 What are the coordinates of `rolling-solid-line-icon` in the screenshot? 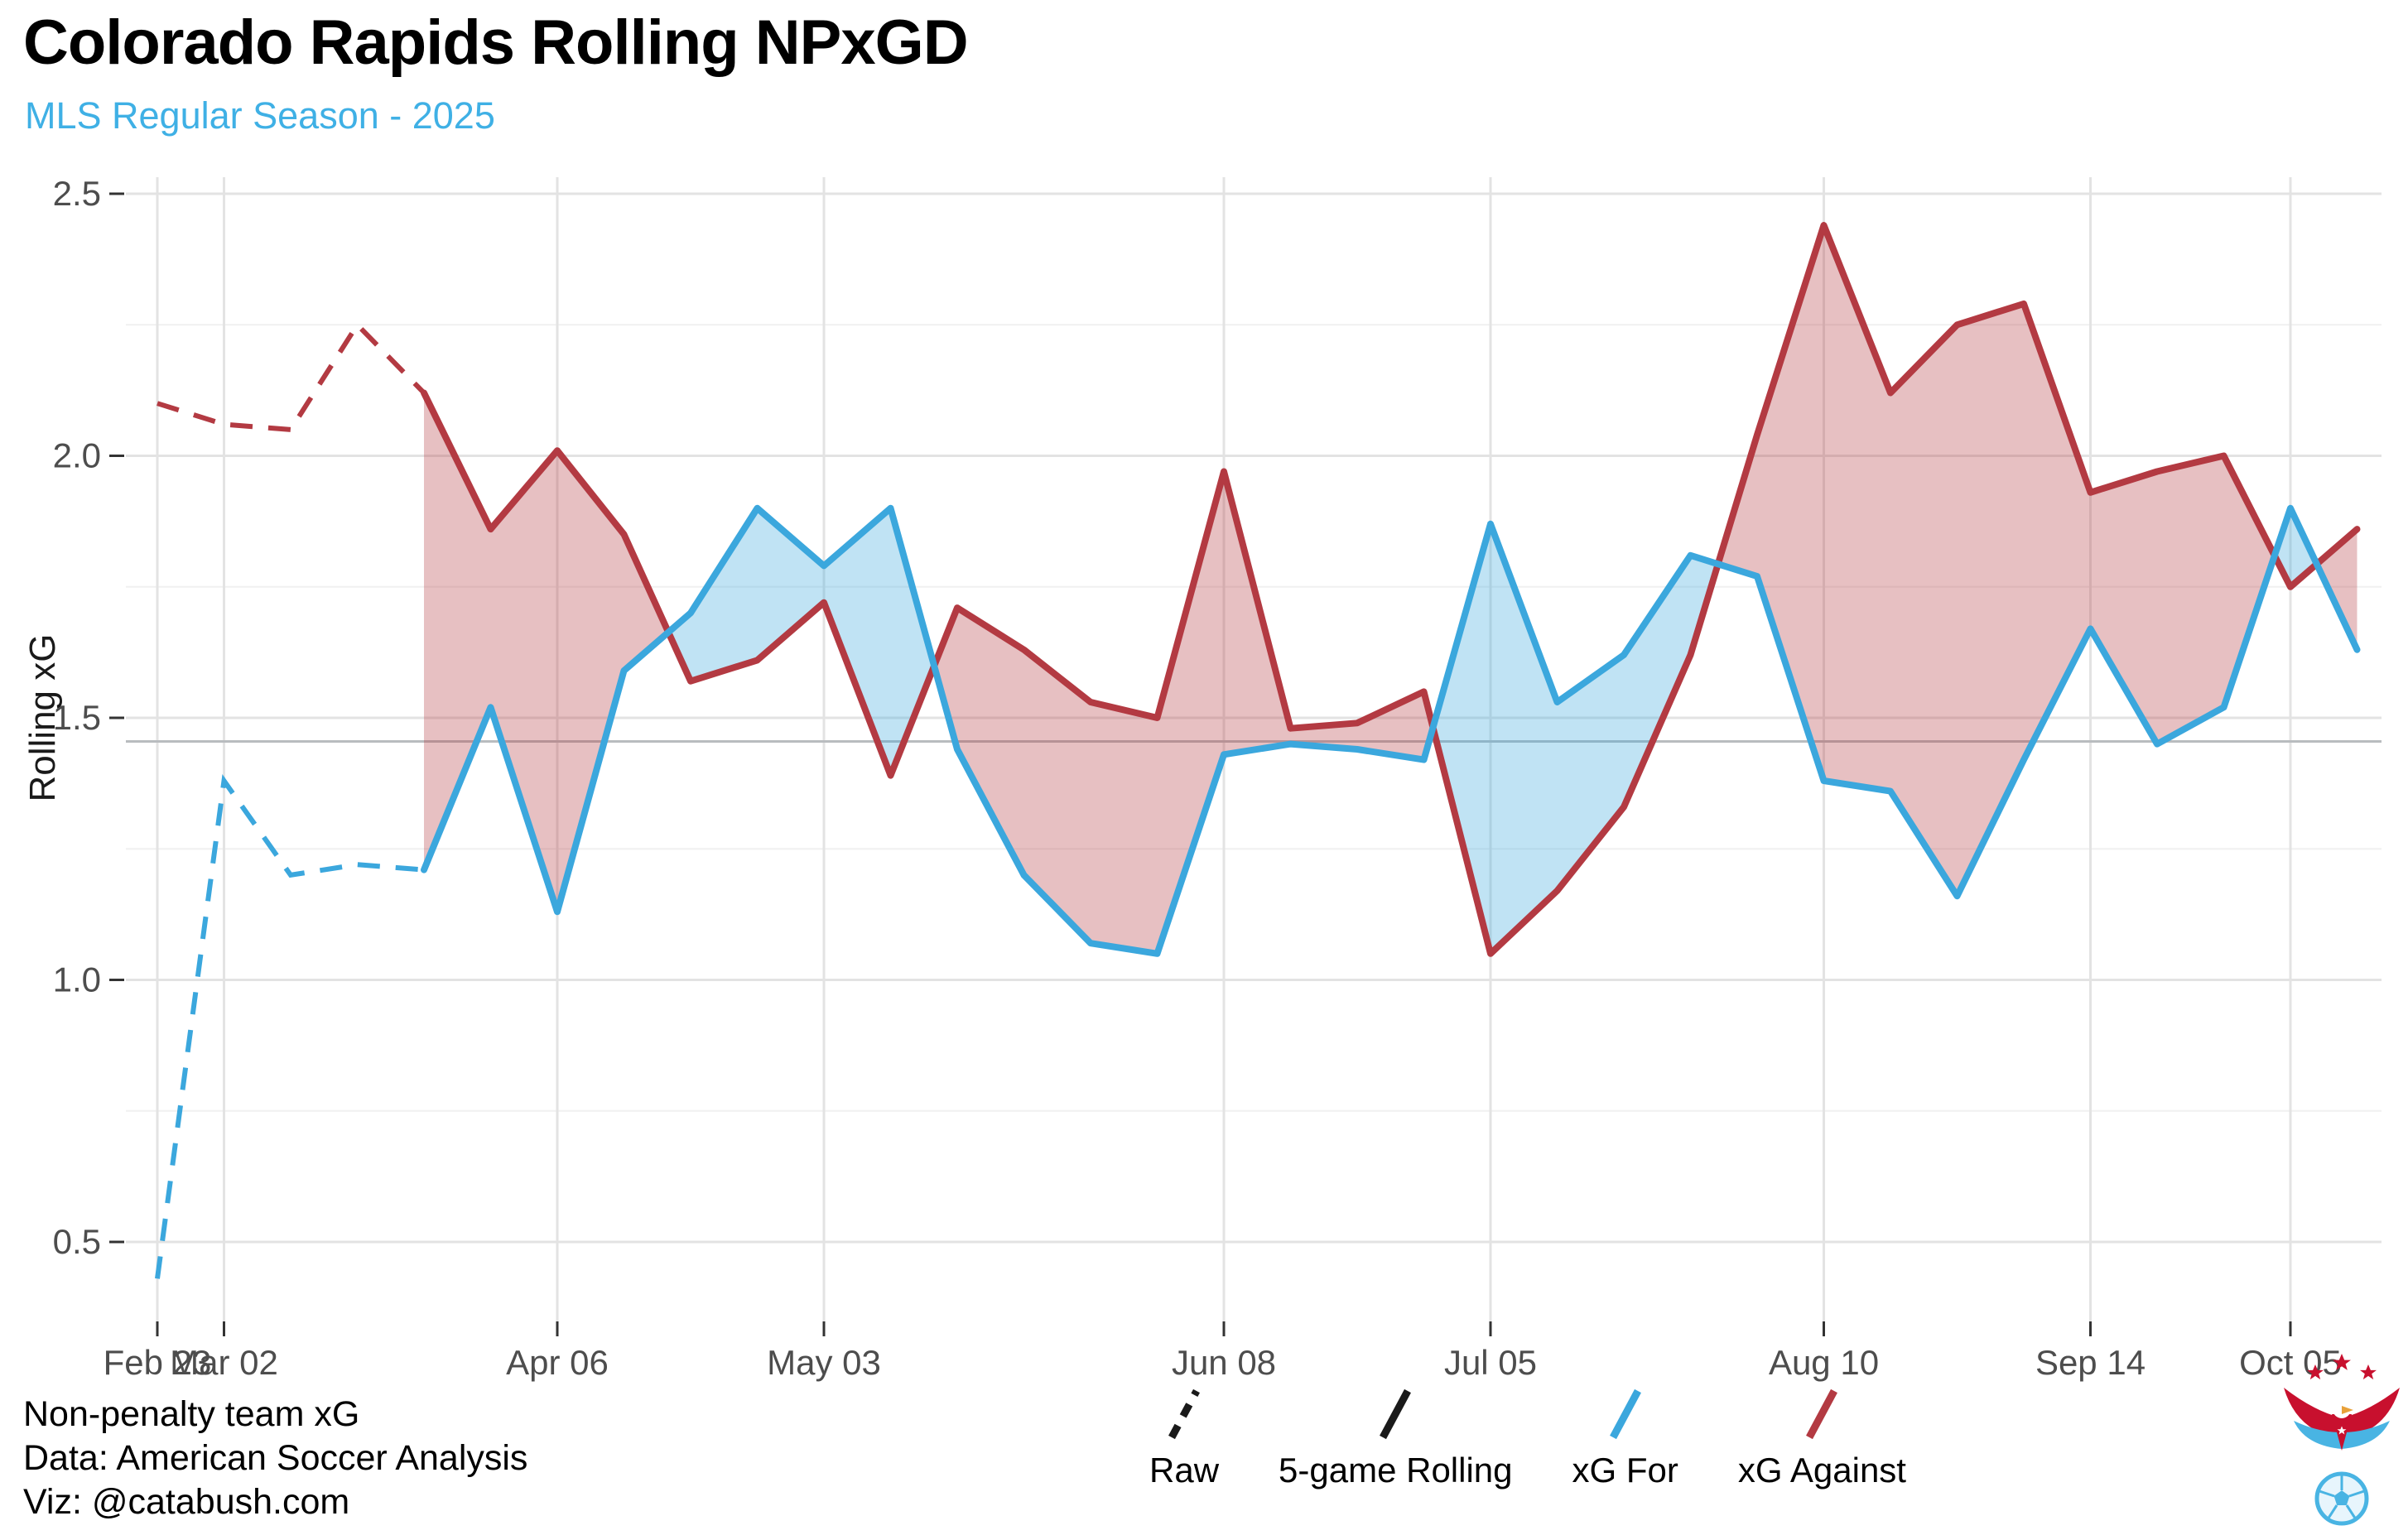 It's located at (1396, 1414).